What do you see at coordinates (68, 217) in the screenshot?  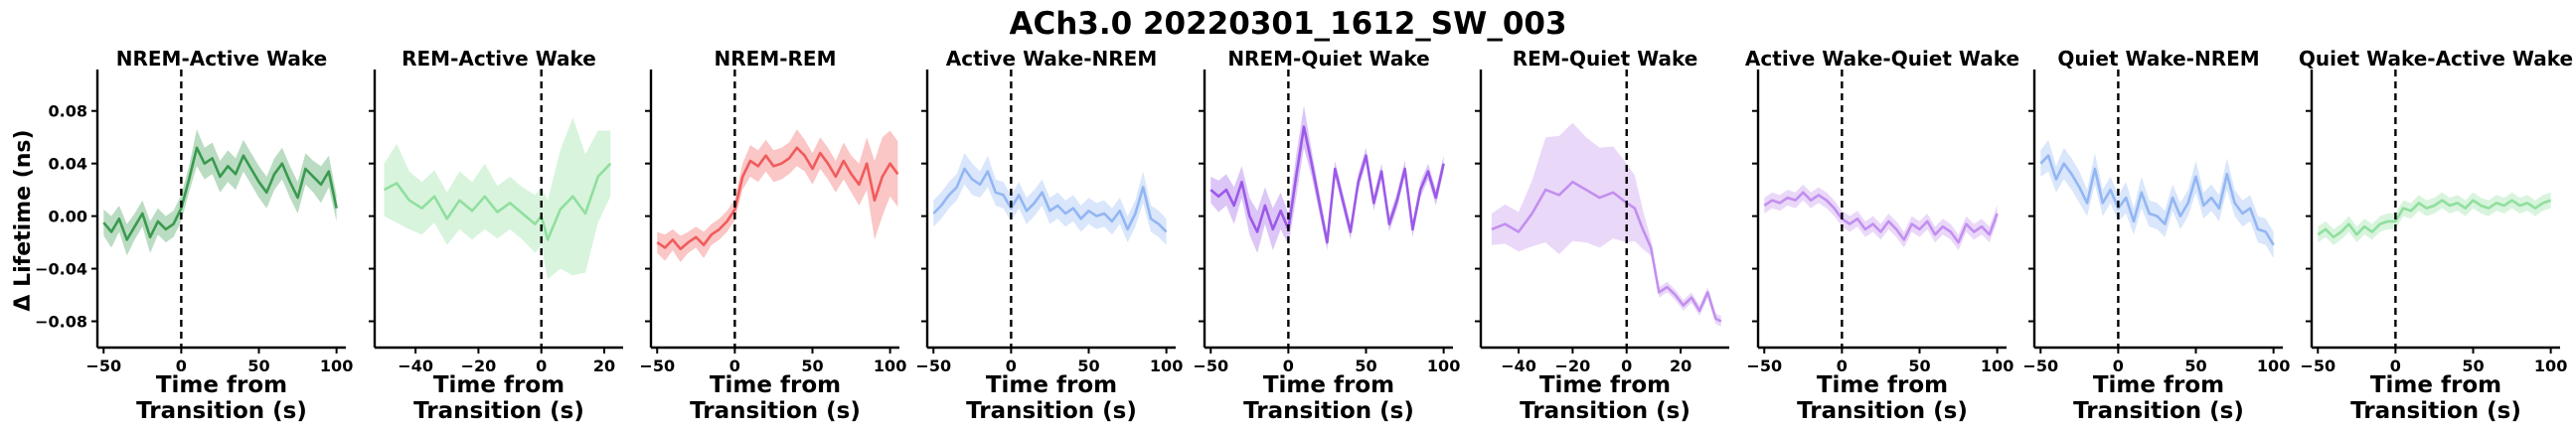 I see `y-tick-label: 0.00` at bounding box center [68, 217].